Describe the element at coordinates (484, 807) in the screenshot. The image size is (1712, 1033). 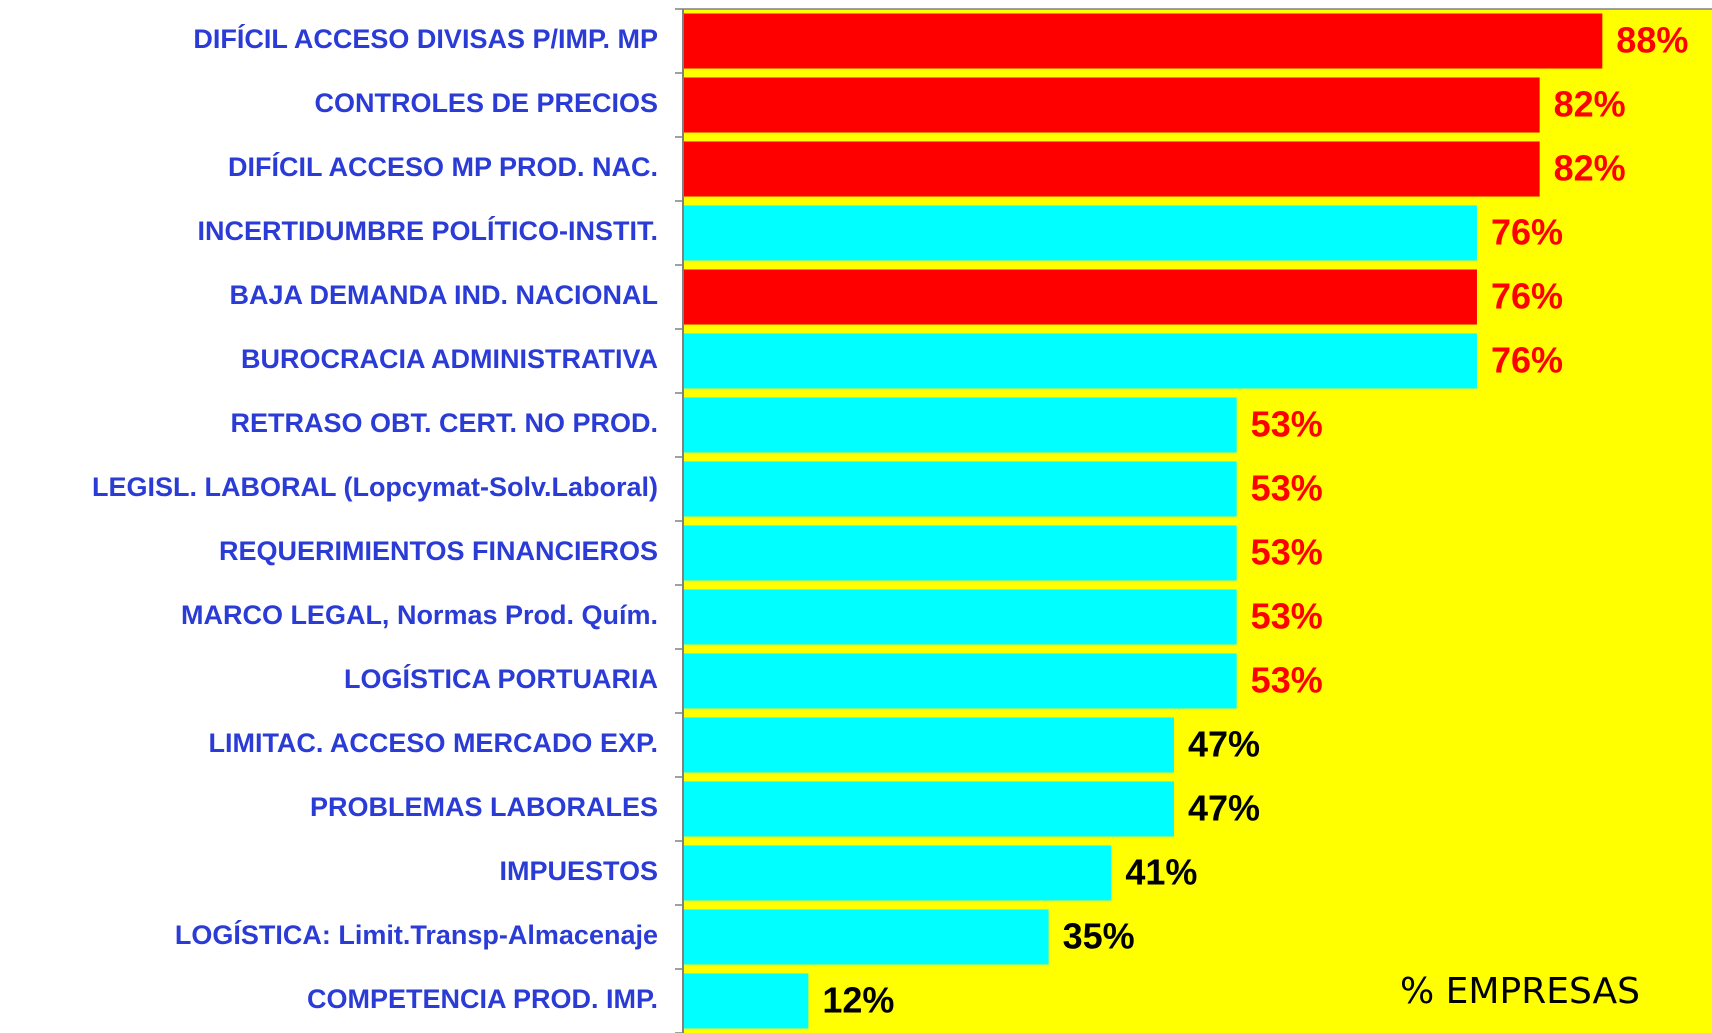
I see `y-tick-label: PROBLEMAS LABORALES` at that location.